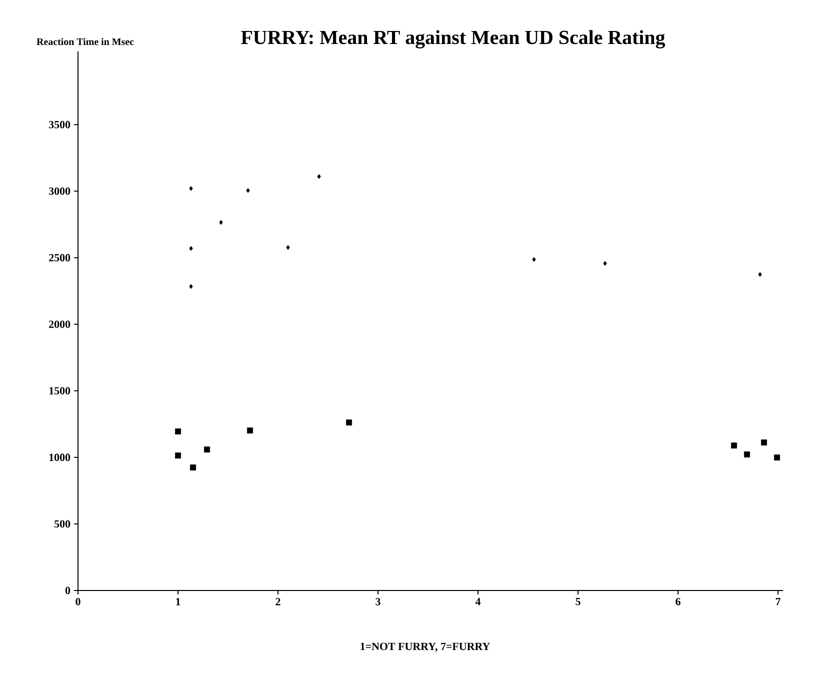 The image size is (837, 673). What do you see at coordinates (59, 191) in the screenshot?
I see `y-tick-label: 3000` at bounding box center [59, 191].